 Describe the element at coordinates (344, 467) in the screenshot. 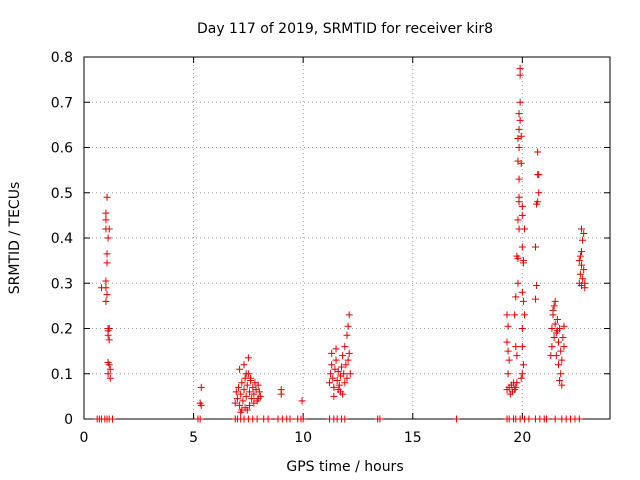

I see `x-axis-title: GPS time / hours` at that location.